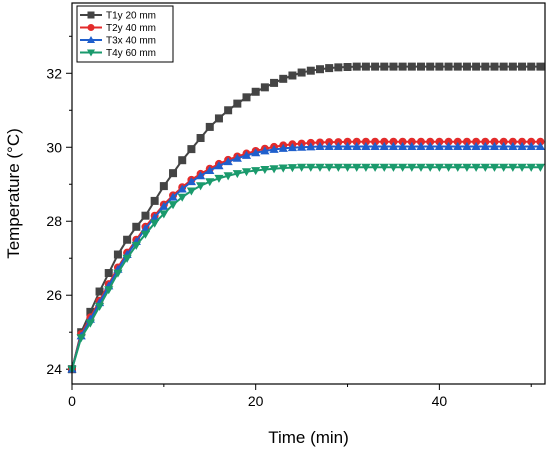 This screenshot has height=451, width=550. What do you see at coordinates (54, 147) in the screenshot?
I see `y-tick-label: 30` at bounding box center [54, 147].